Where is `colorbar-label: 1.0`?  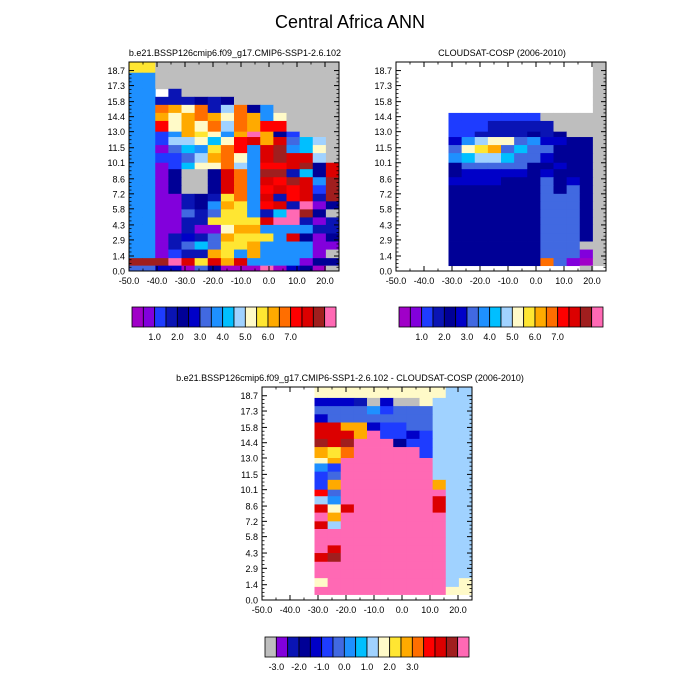 colorbar-label: 1.0 is located at coordinates (367, 667).